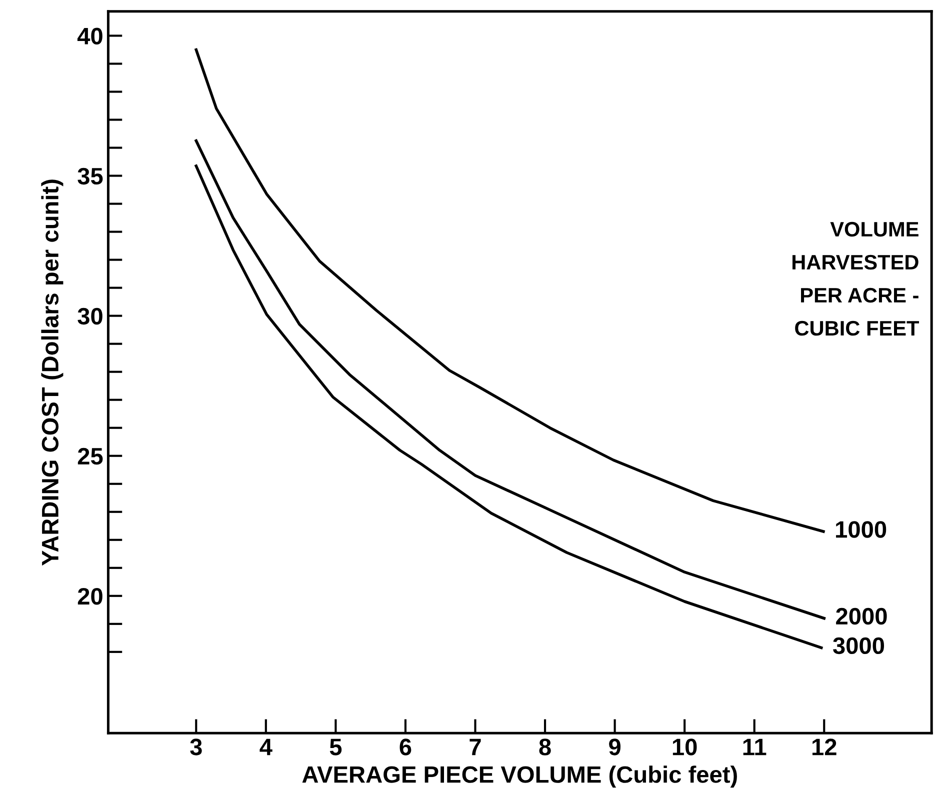  I want to click on series-label: 1000, so click(861, 529).